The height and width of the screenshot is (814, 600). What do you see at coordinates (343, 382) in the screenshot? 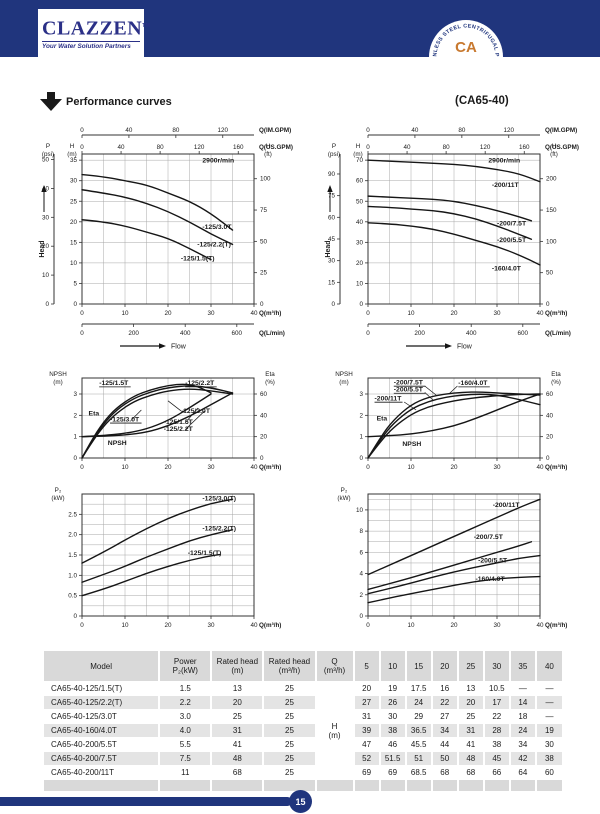
I see `svg-text: (m)` at bounding box center [343, 382].